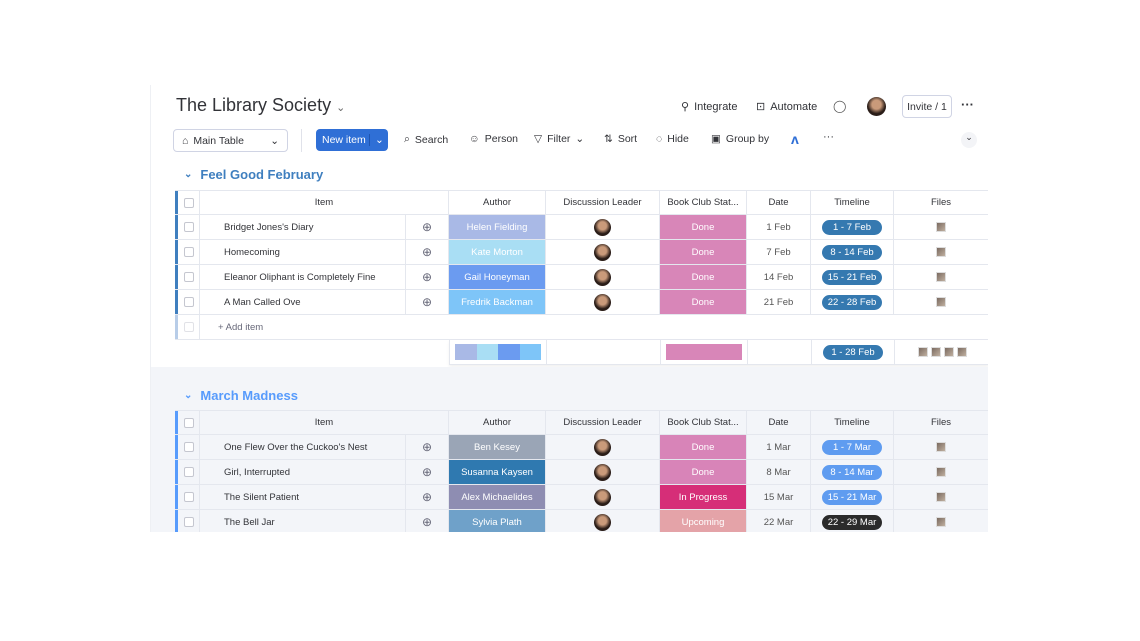  Describe the element at coordinates (852, 302) in the screenshot. I see `timeline-cell: 22 - 28 Feb` at that location.